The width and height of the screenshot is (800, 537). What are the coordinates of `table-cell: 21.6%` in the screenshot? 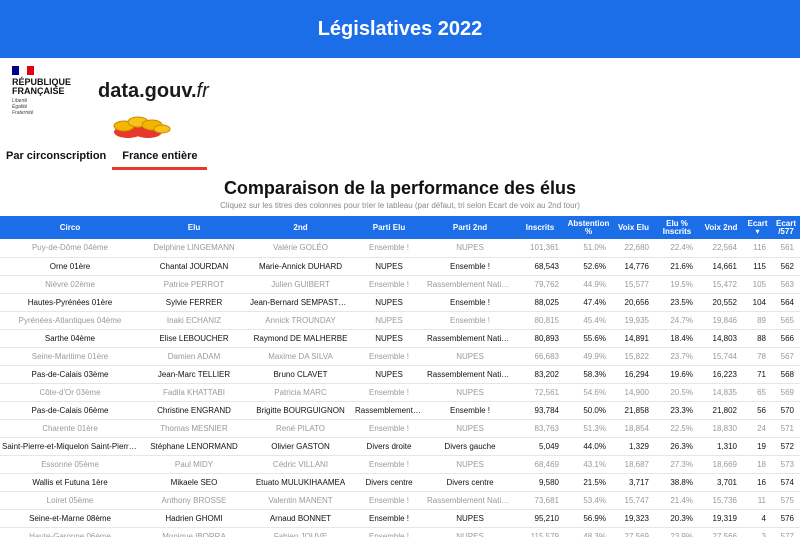 It's located at (677, 266).